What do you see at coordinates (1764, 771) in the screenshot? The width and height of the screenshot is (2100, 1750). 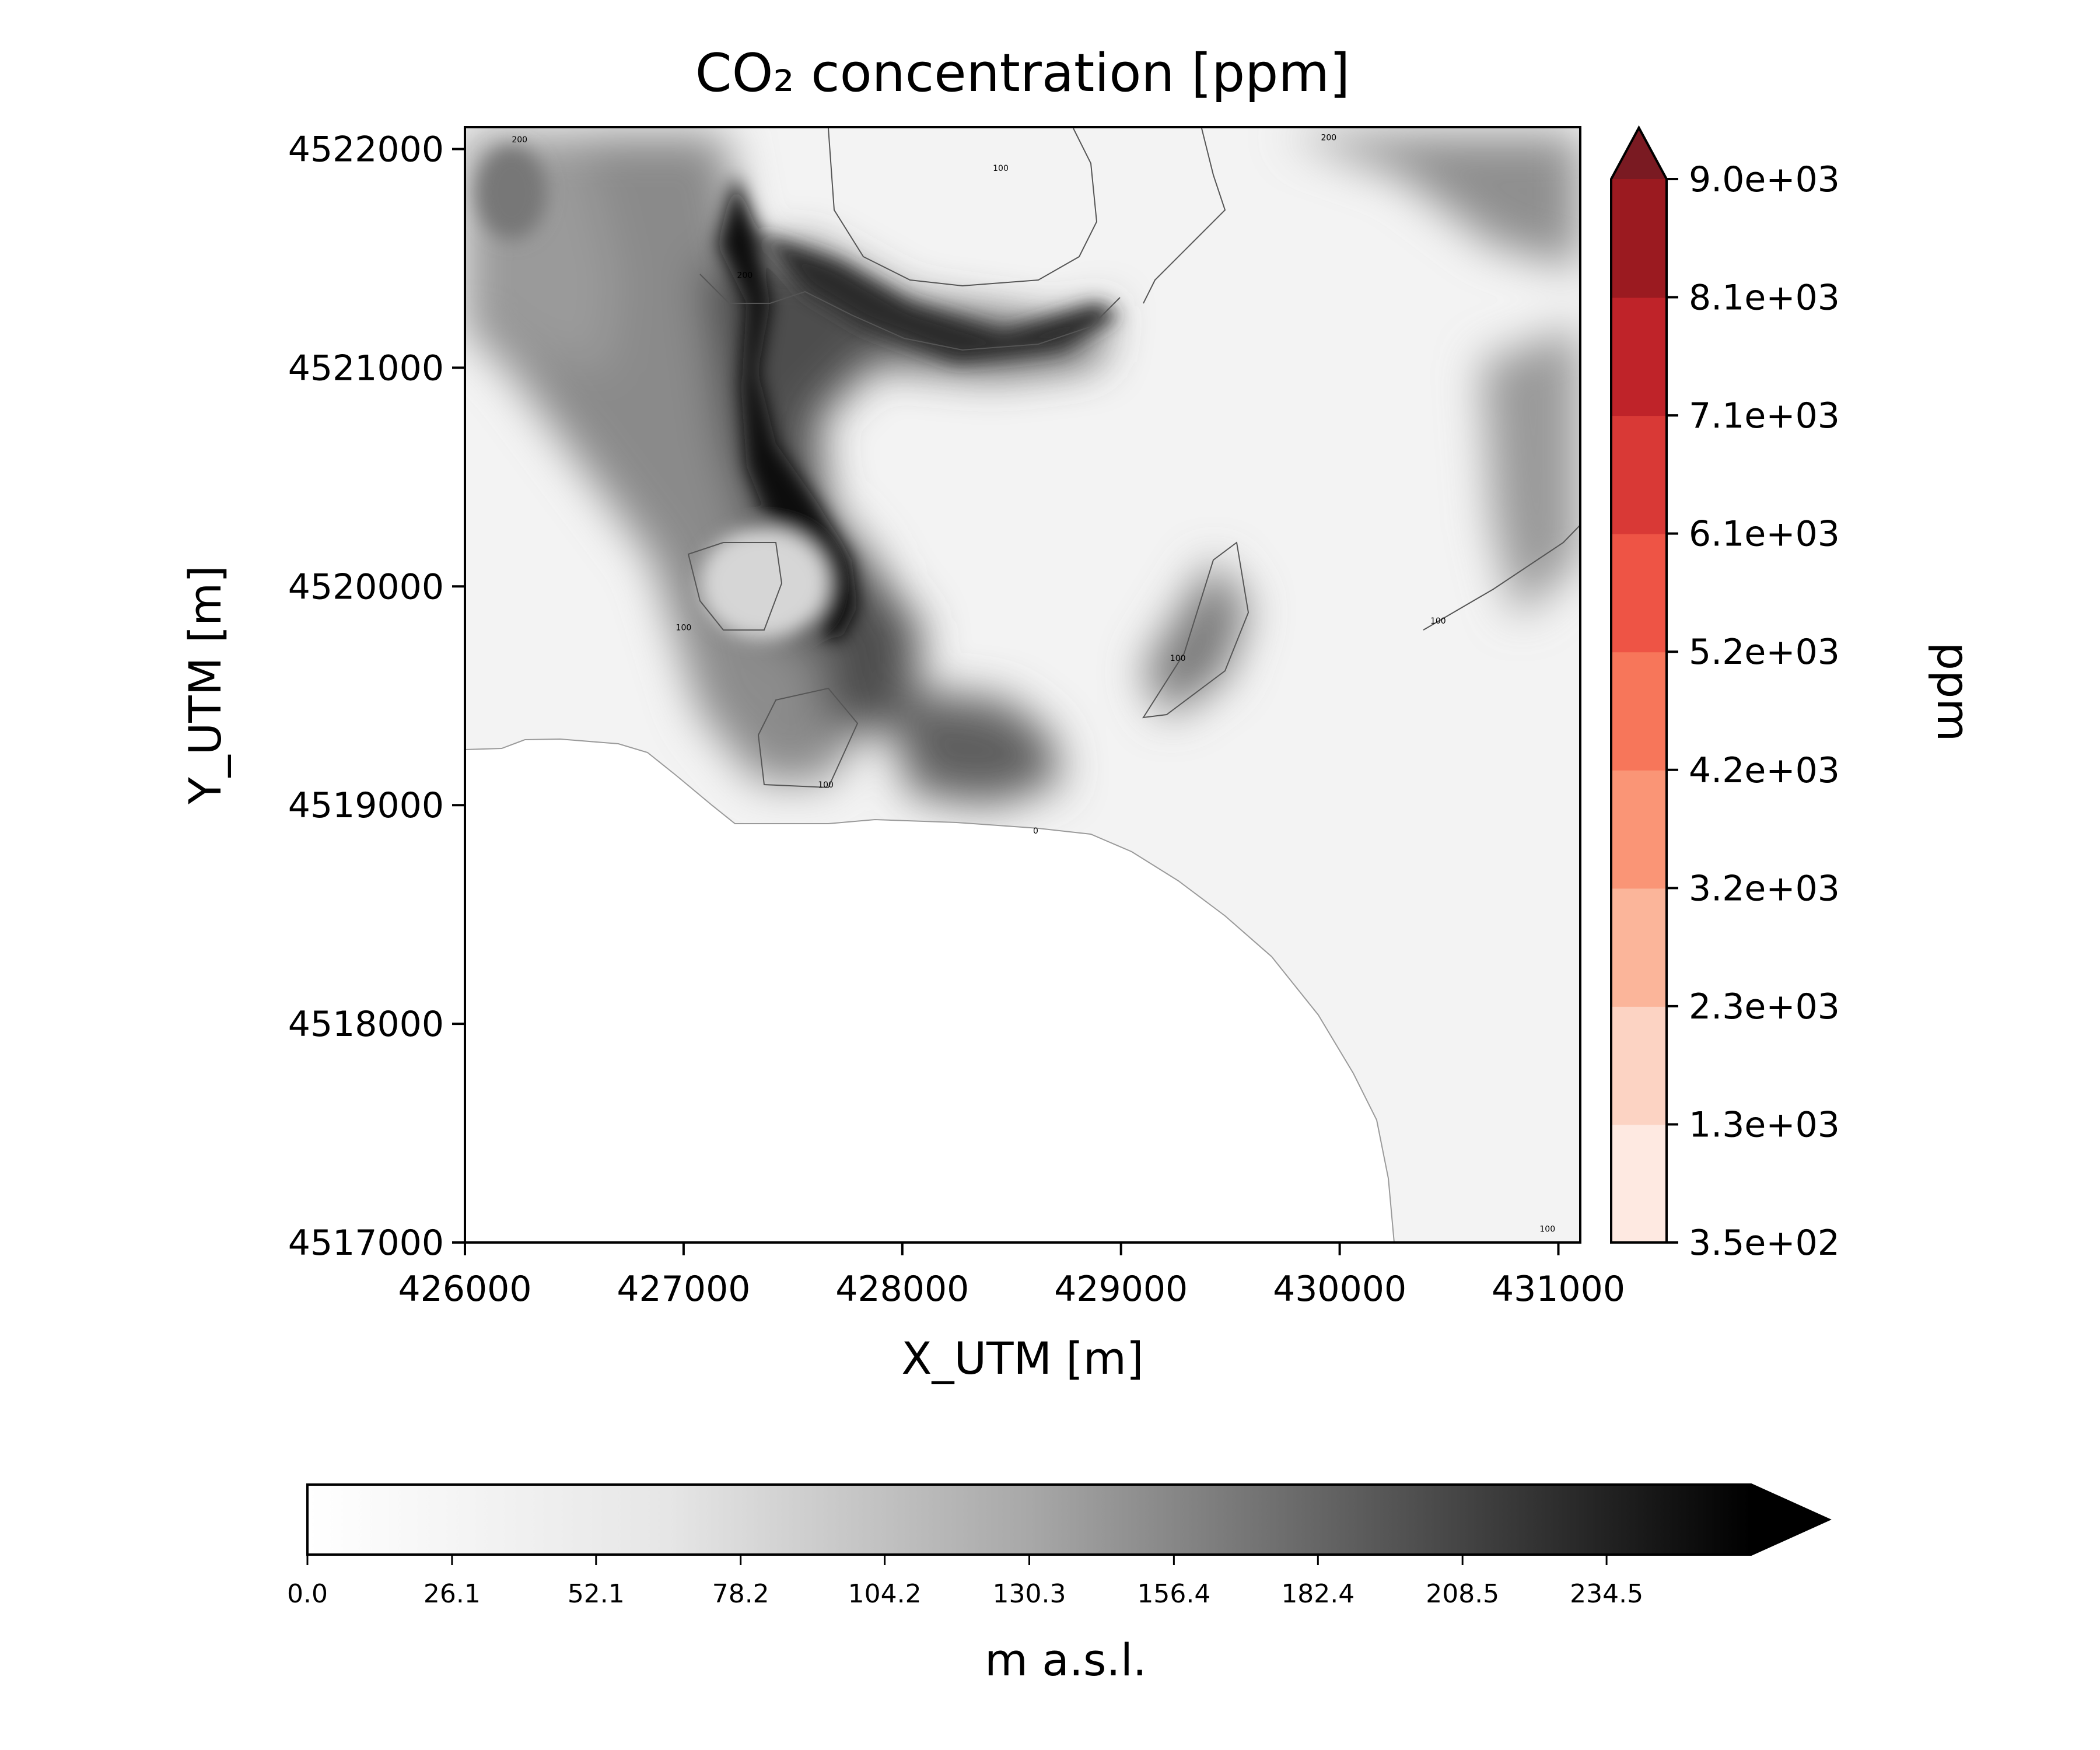 I see `ppm-colorbar-tick-label: 4.2e+03` at bounding box center [1764, 771].